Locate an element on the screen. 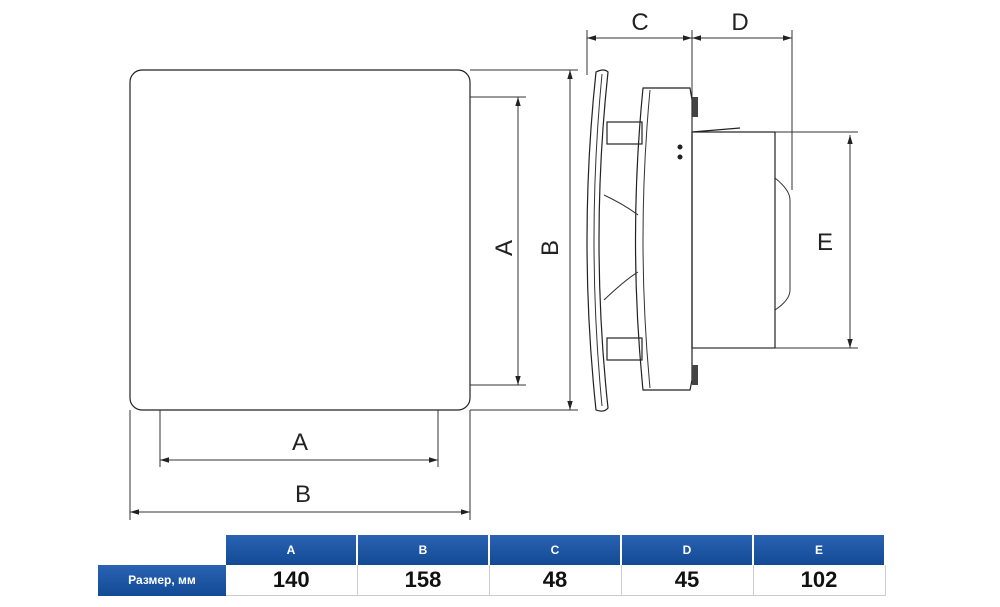 The height and width of the screenshot is (607, 1000). label-d: D is located at coordinates (739, 22).